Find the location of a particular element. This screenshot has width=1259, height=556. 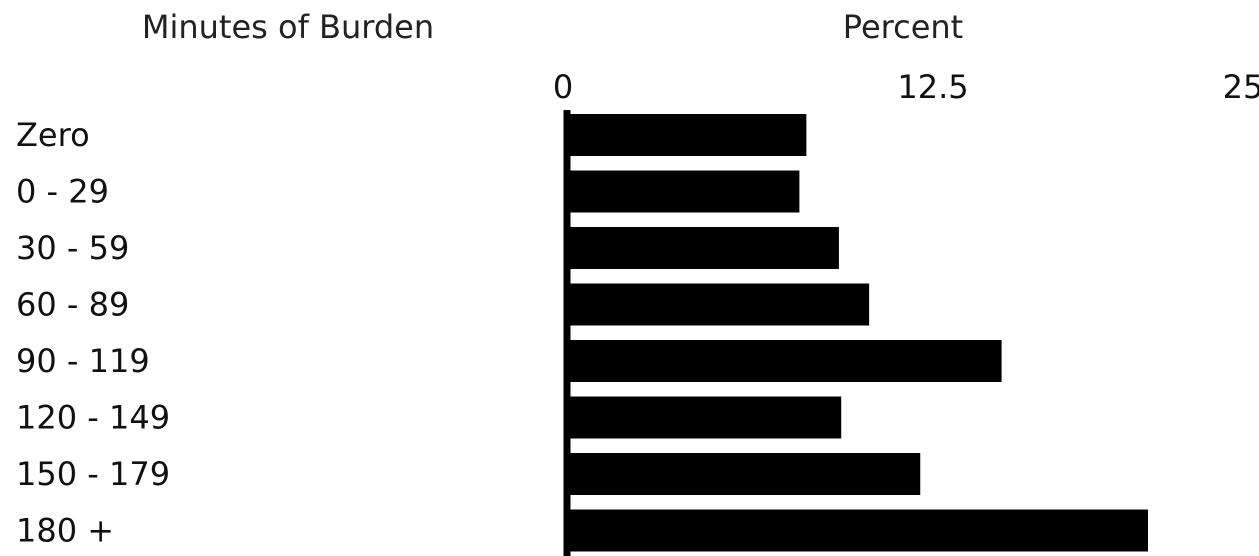

category-label: Zero is located at coordinates (53, 135).